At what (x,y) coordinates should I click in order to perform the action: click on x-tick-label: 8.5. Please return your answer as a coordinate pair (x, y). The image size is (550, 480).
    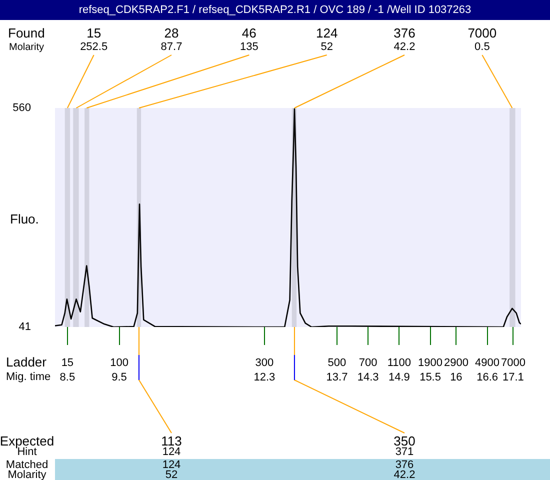
    Looking at the image, I should click on (68, 378).